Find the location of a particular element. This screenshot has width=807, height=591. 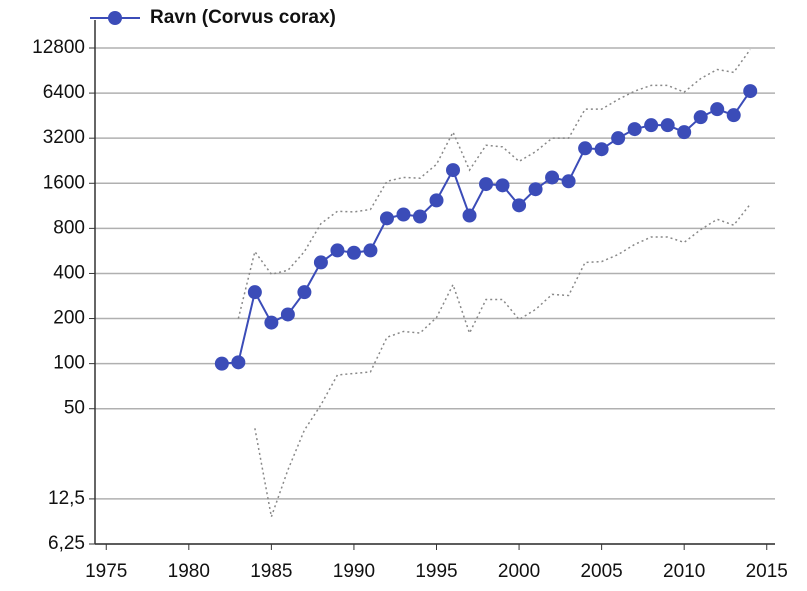

x-tick-label: 2000 is located at coordinates (519, 571).